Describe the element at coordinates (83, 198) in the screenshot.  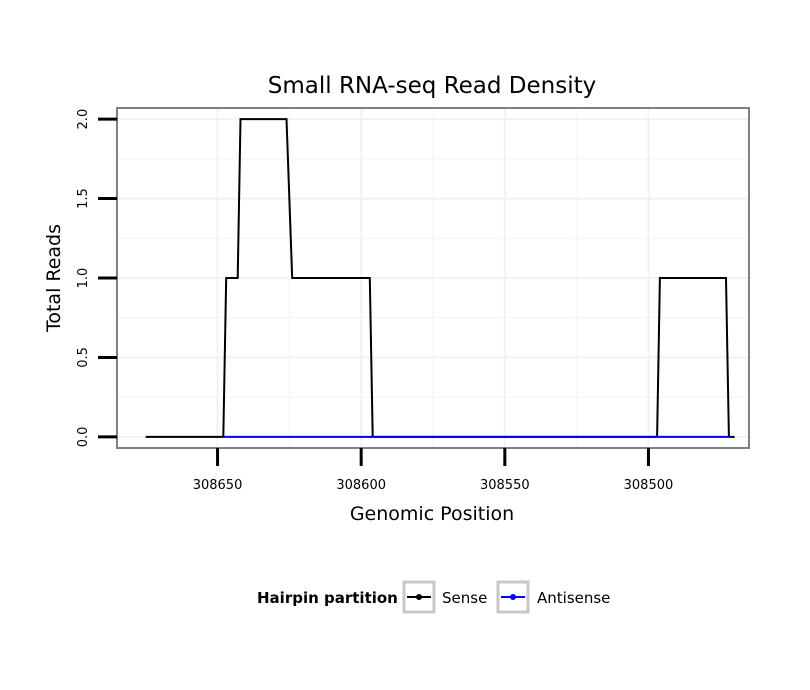
I see `y-tick-label: 1.5` at that location.